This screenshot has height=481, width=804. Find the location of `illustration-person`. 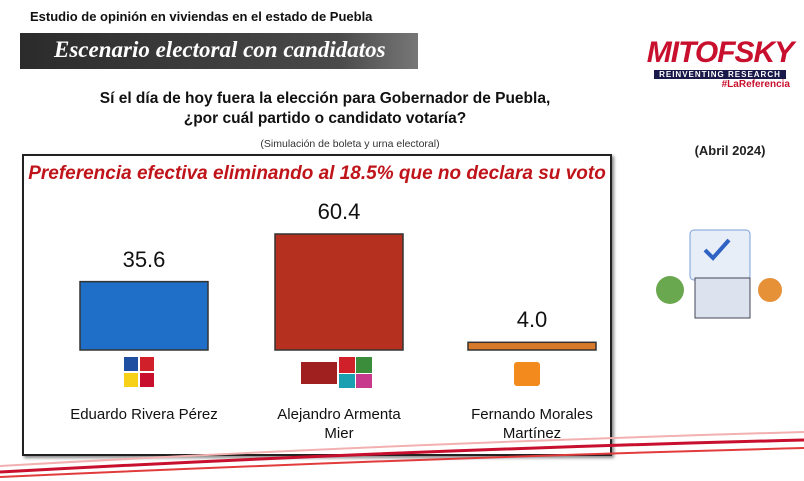

illustration-person is located at coordinates (770, 290).